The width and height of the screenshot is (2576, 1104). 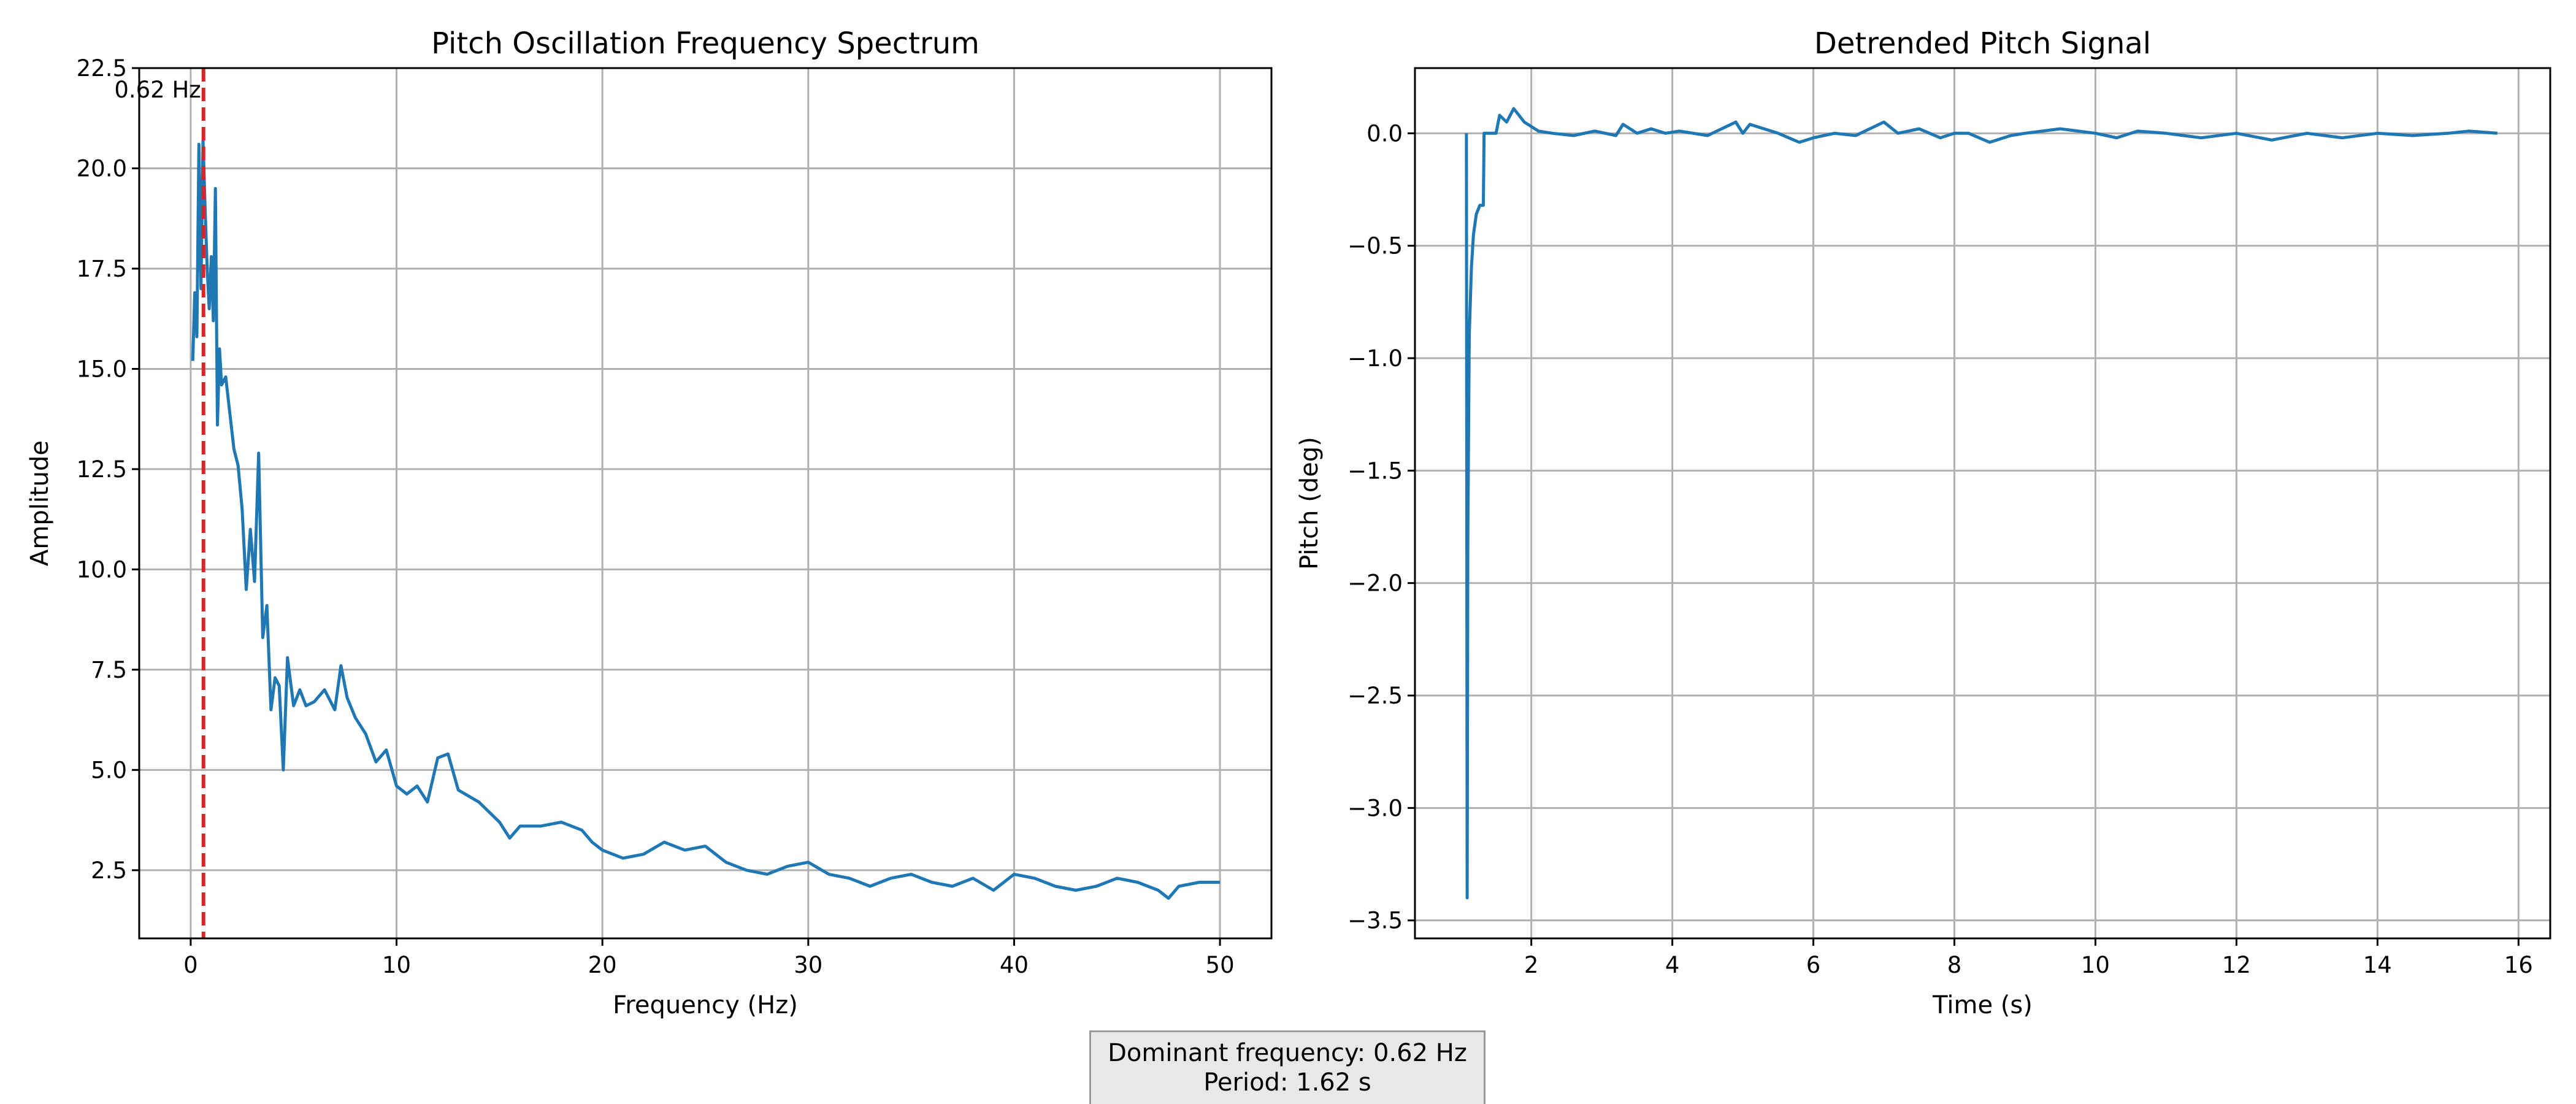 I want to click on x-tick-label: 2, so click(x=1531, y=965).